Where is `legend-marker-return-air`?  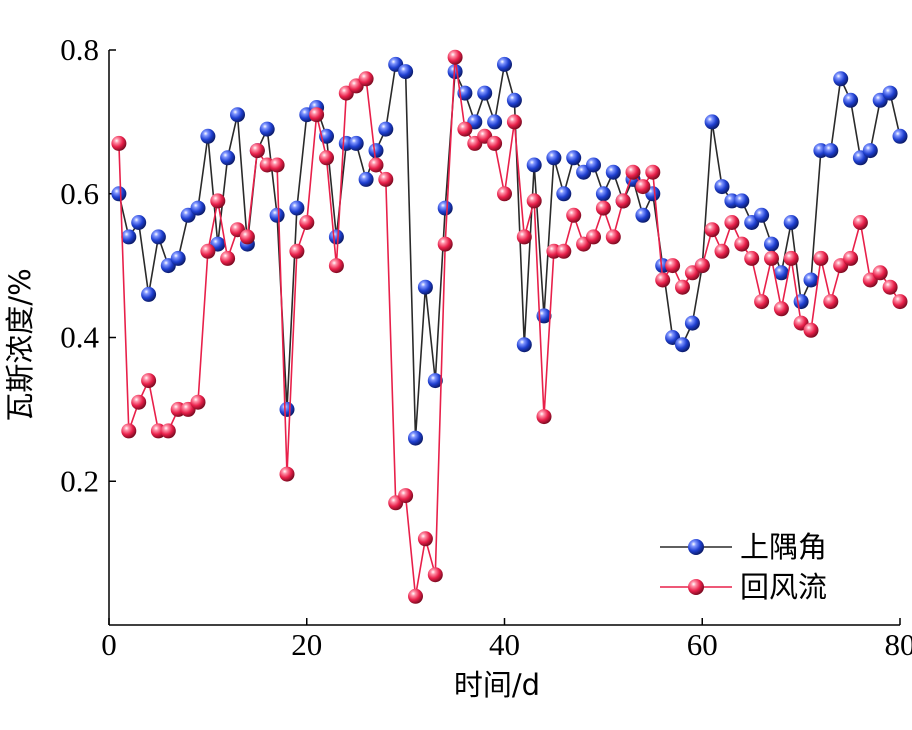 legend-marker-return-air is located at coordinates (696, 587).